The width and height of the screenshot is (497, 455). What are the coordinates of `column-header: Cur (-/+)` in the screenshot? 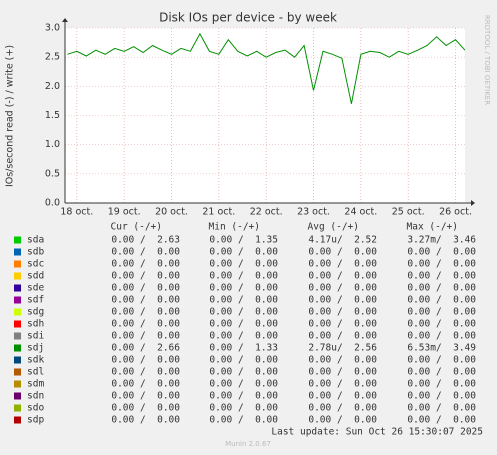 It's located at (136, 227).